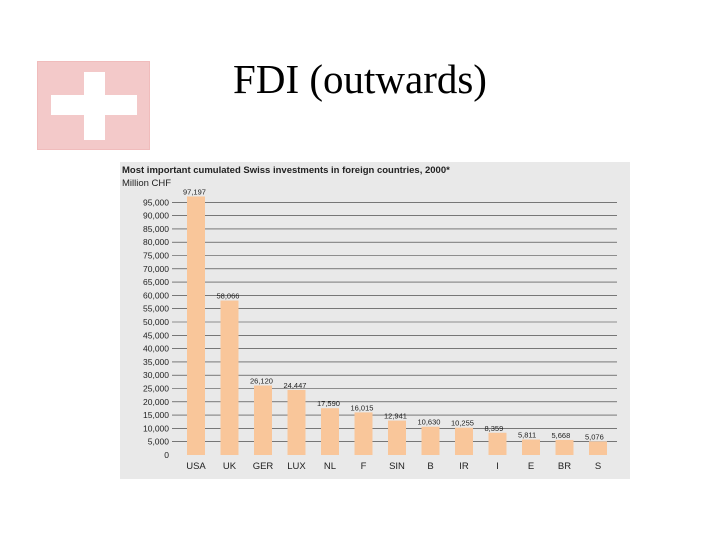  Describe the element at coordinates (464, 466) in the screenshot. I see `x-tick-label: IR` at that location.